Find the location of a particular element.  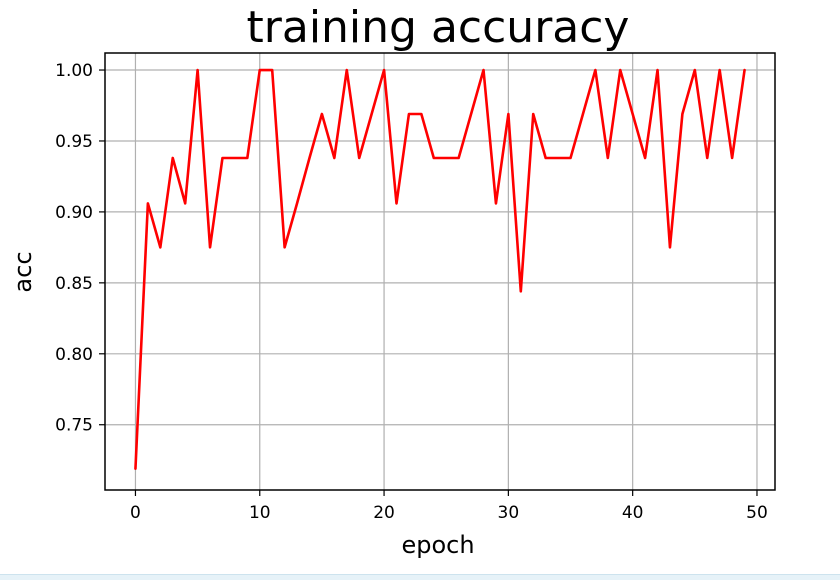

x-tick-label: 0 is located at coordinates (135, 513).